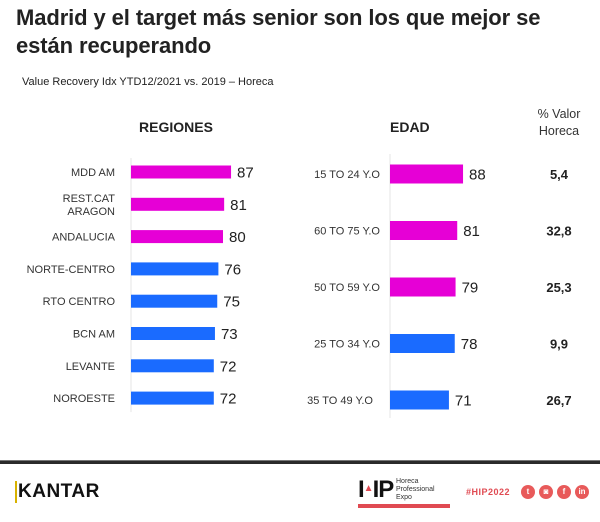 The width and height of the screenshot is (600, 522). What do you see at coordinates (71, 270) in the screenshot?
I see `regiones-category-label-3: NORTE-CENTRO` at bounding box center [71, 270].